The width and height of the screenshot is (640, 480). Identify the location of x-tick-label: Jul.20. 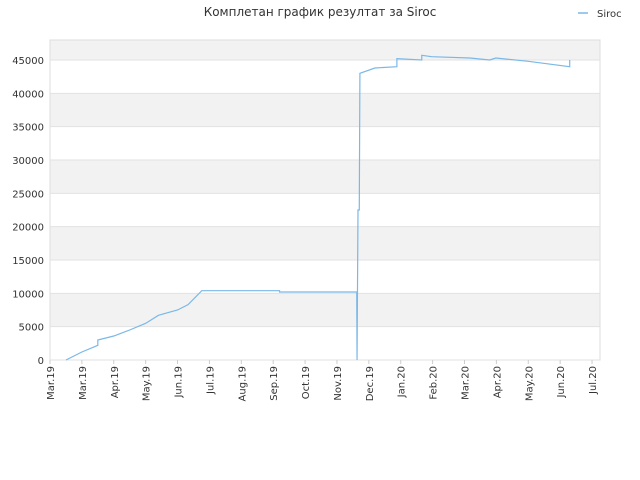
(593, 380).